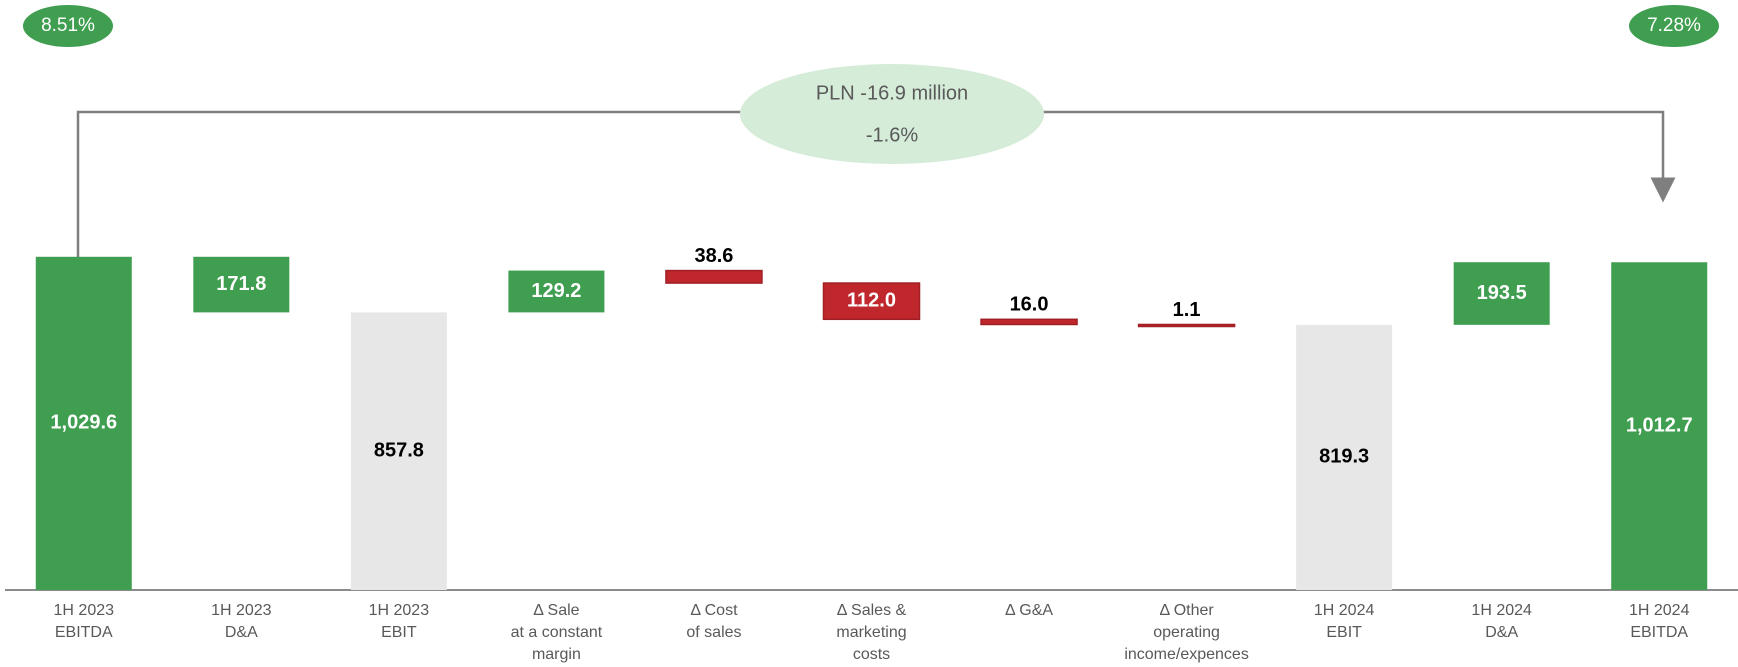 The width and height of the screenshot is (1738, 667). What do you see at coordinates (1501, 621) in the screenshot?
I see `x-tick-label: 1H 2024 D&A` at bounding box center [1501, 621].